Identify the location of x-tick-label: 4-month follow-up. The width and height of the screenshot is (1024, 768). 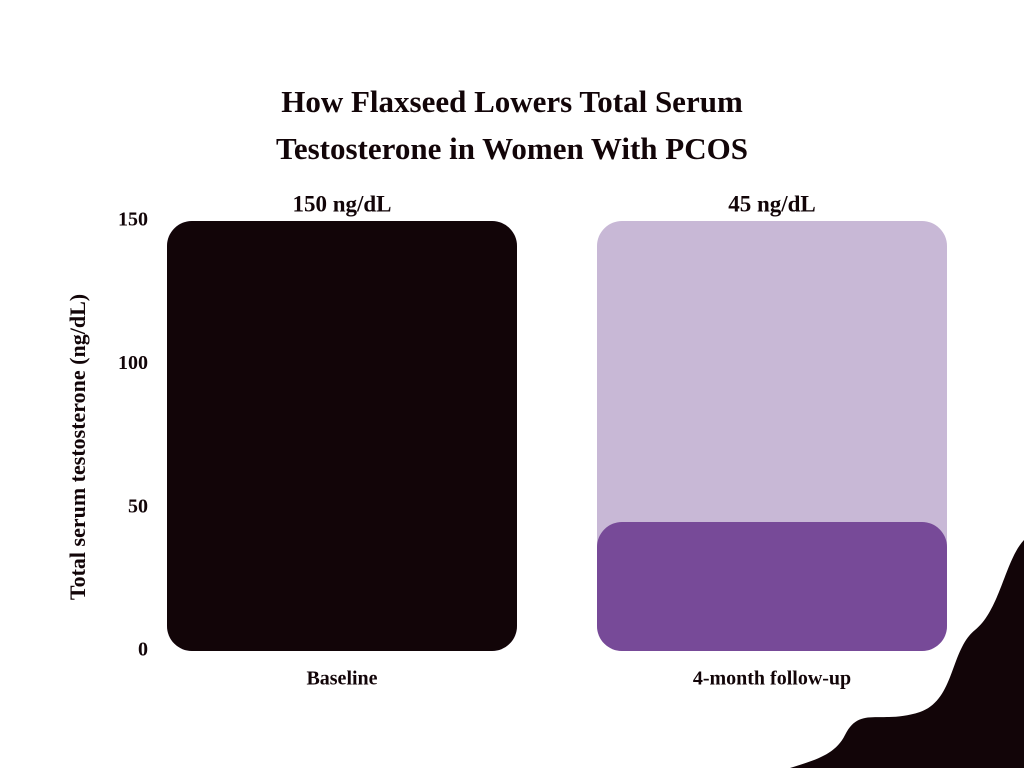
(772, 679).